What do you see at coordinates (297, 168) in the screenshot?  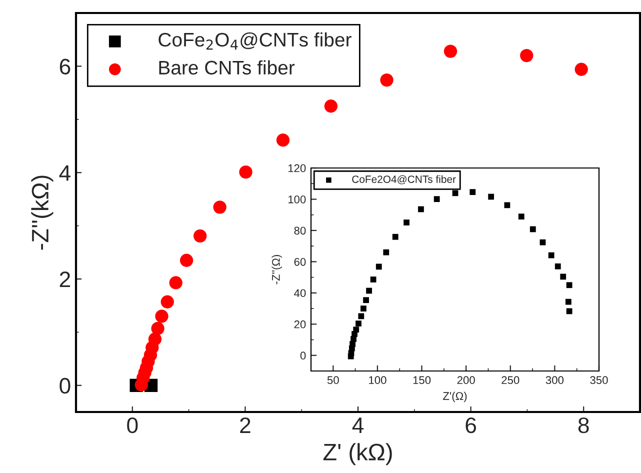 I see `y-tick-label: 120` at bounding box center [297, 168].